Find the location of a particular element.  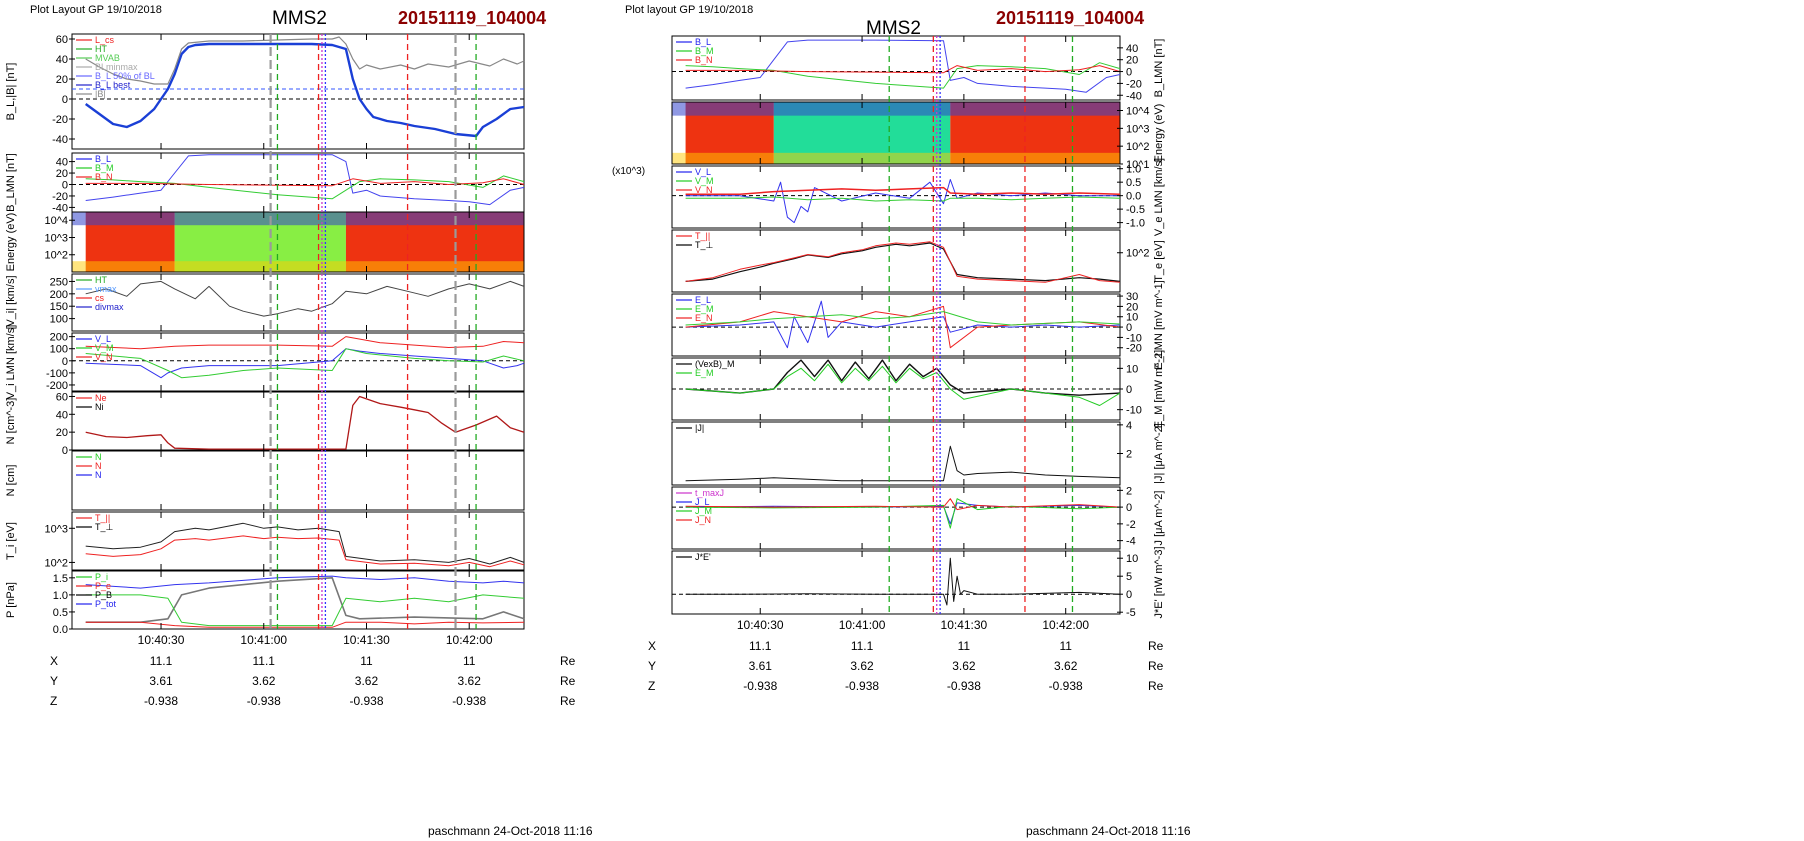

y-tick-label: 5 is located at coordinates (1129, 577).